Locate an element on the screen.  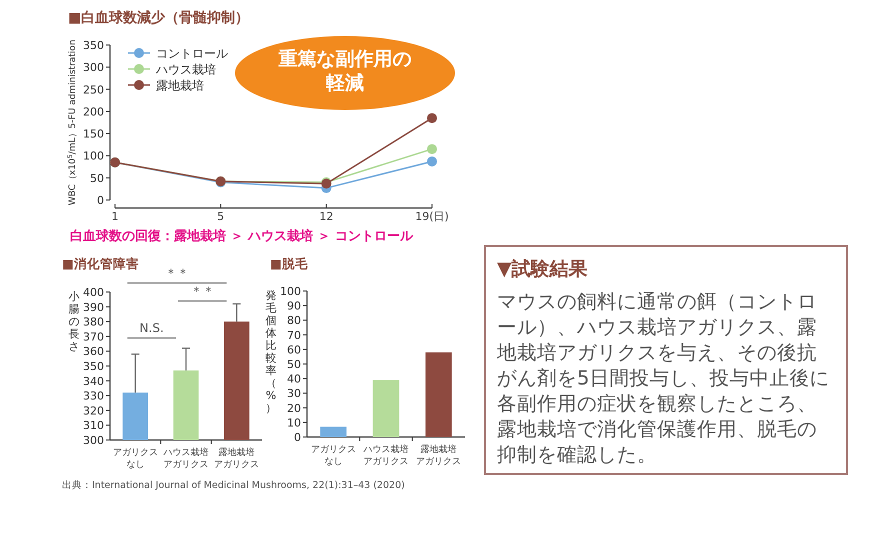
legend-label: 露地栽培 is located at coordinates (180, 85).